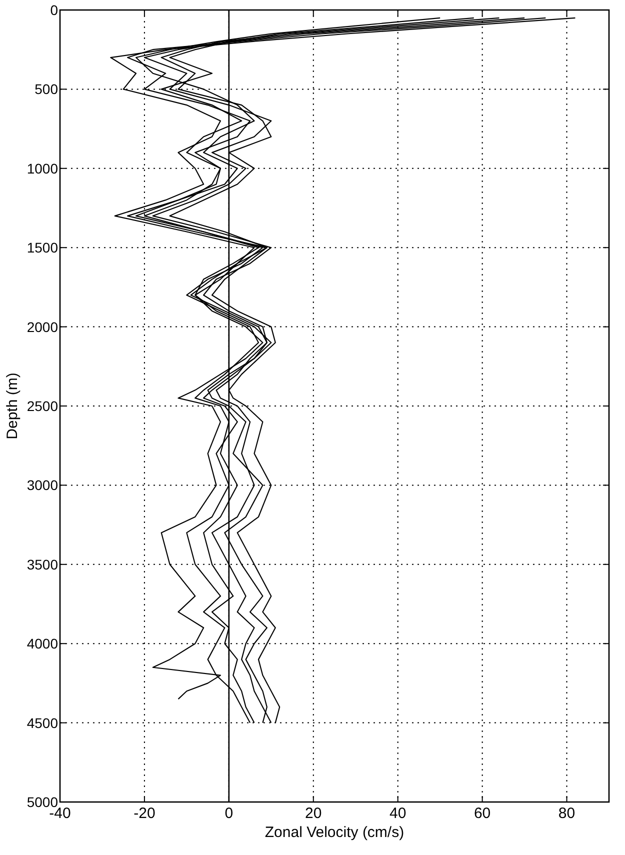 Image resolution: width=625 pixels, height=855 pixels. Describe the element at coordinates (42, 722) in the screenshot. I see `y-tick-label: 4500` at that location.